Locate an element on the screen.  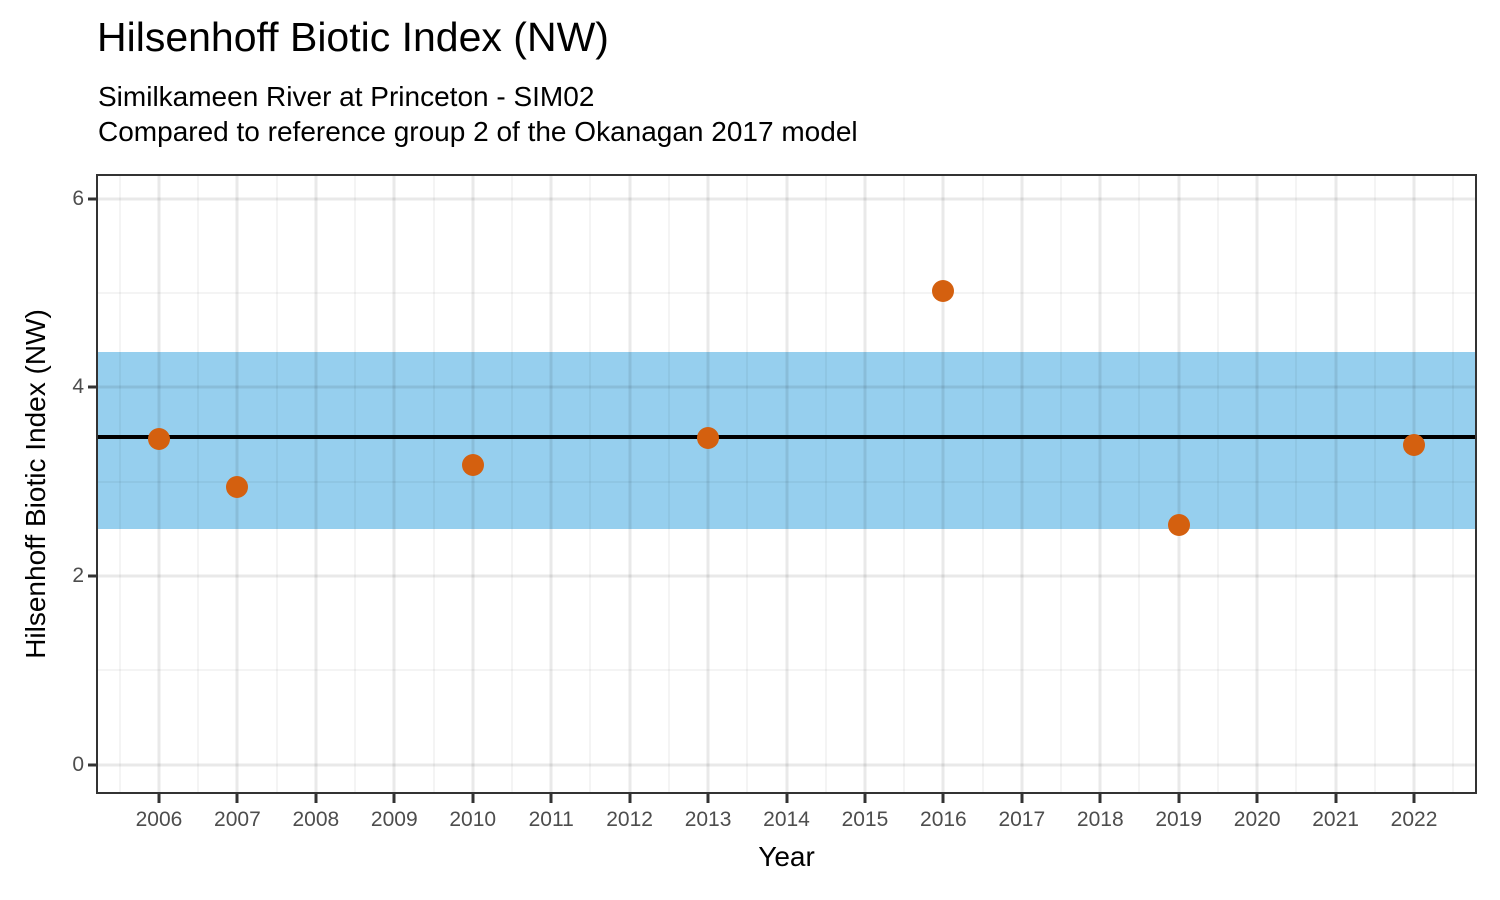
x-tick-label: 2014 is located at coordinates (786, 819).